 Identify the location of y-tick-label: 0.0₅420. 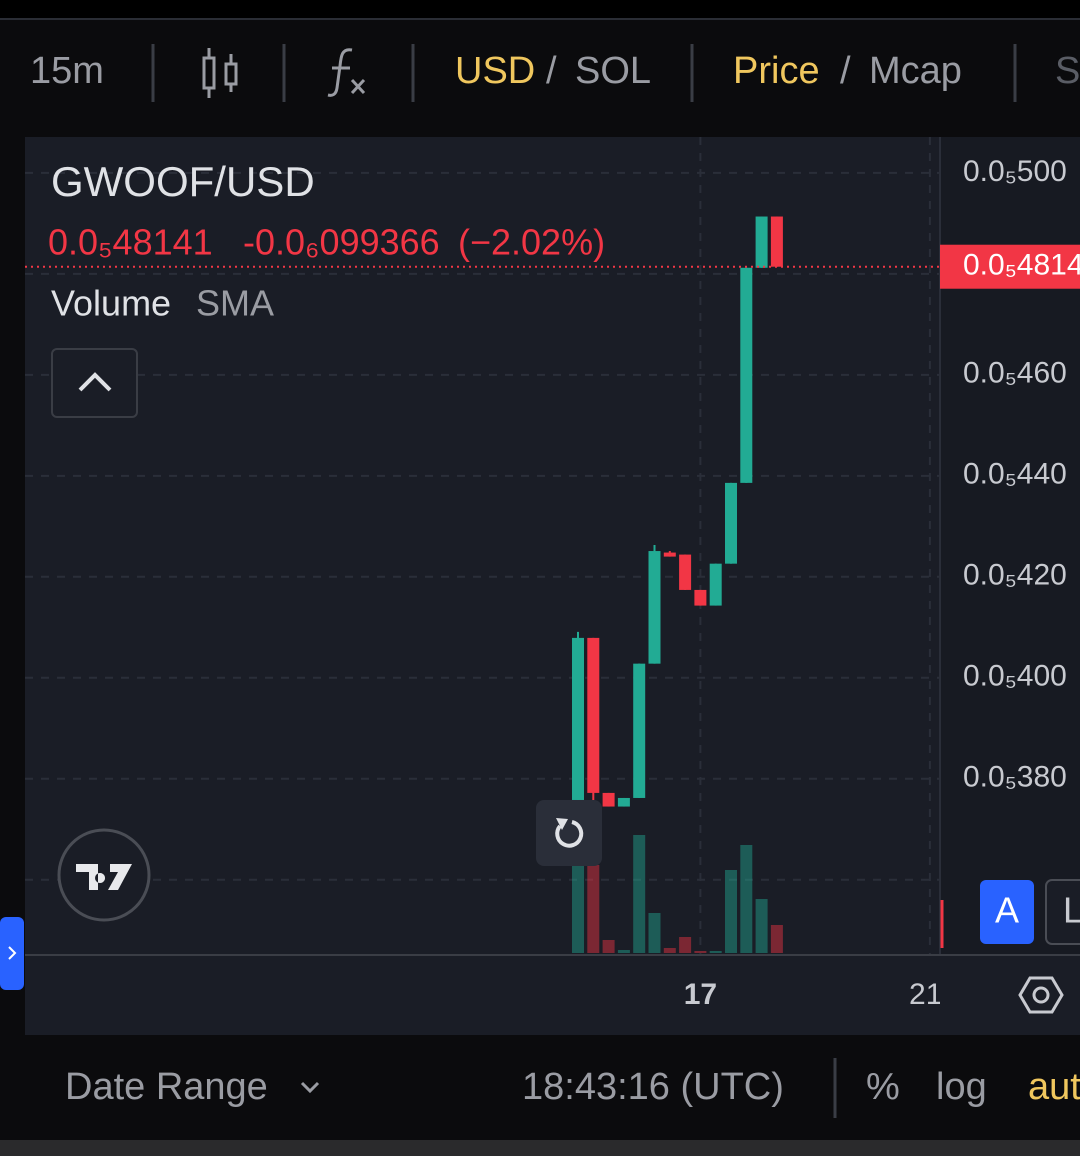
(1015, 575).